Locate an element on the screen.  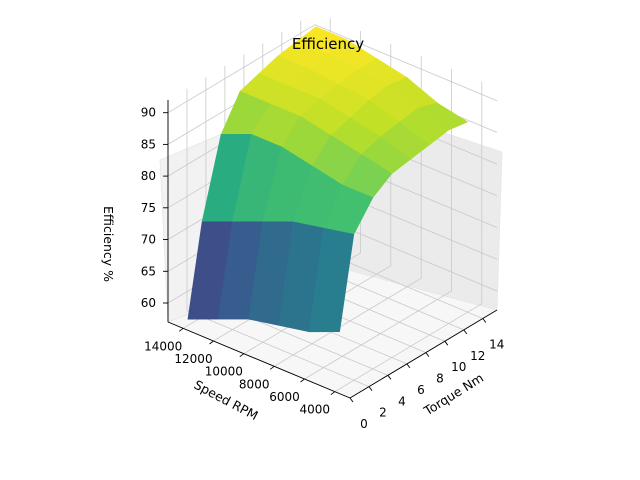
y-tick-label: 8000 is located at coordinates (254, 384).